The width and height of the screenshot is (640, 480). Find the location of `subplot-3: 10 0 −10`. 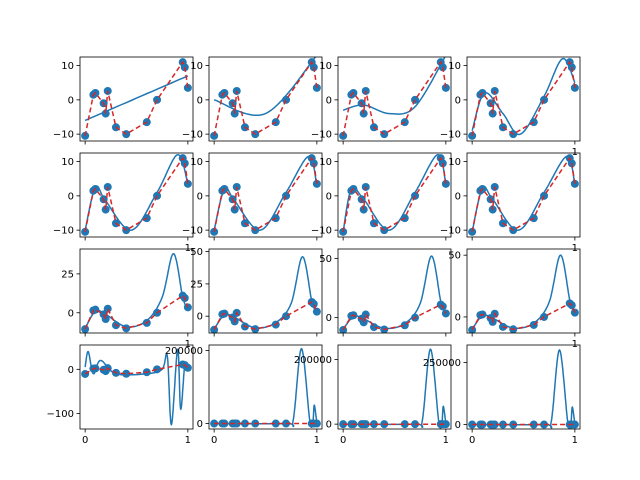

subplot-3: 10 0 −10 is located at coordinates (381, 100).